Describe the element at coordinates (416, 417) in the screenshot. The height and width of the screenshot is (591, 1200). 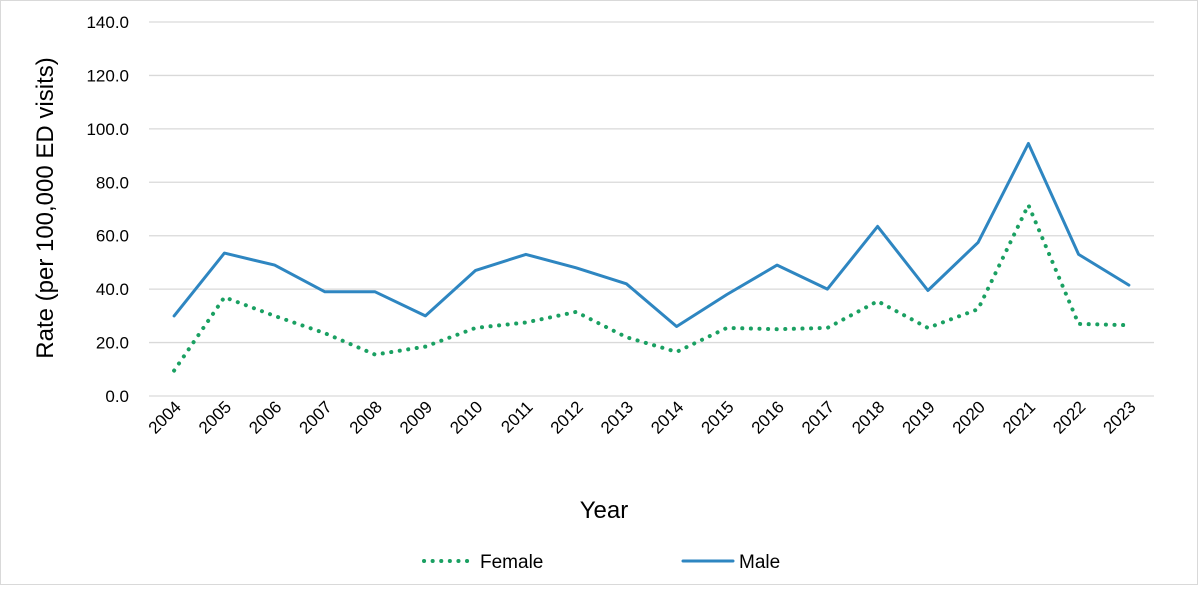
I see `x-tick-label: 2009` at that location.